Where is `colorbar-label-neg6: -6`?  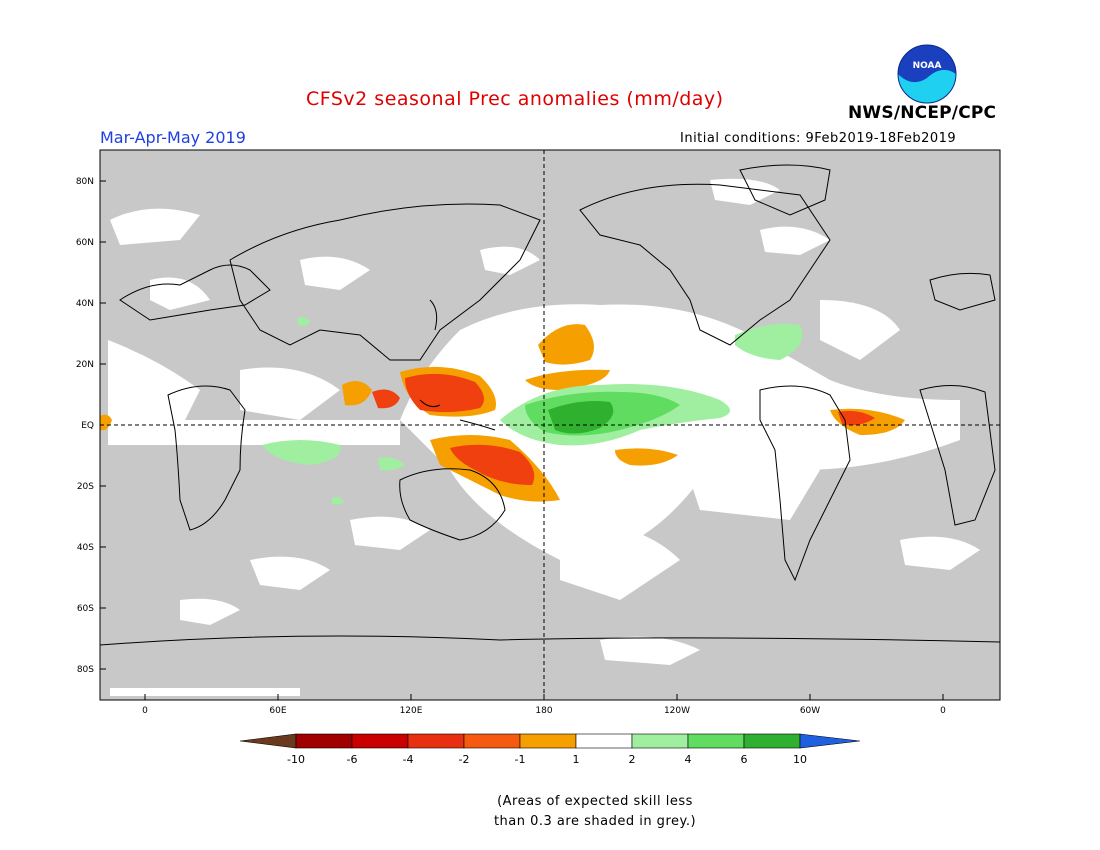 colorbar-label-neg6: -6 is located at coordinates (352, 759).